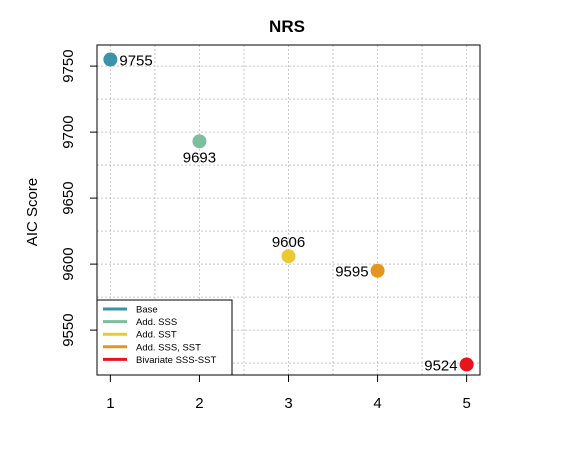 Image resolution: width=568 pixels, height=472 pixels. I want to click on x-tick-label: 3, so click(288, 403).